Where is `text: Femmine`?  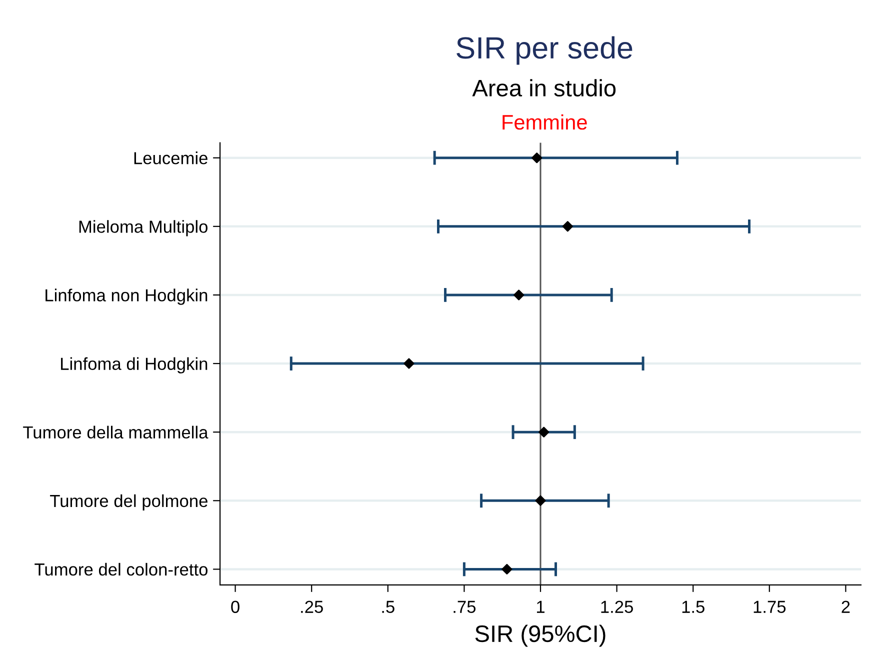
text: Femmine is located at coordinates (544, 122).